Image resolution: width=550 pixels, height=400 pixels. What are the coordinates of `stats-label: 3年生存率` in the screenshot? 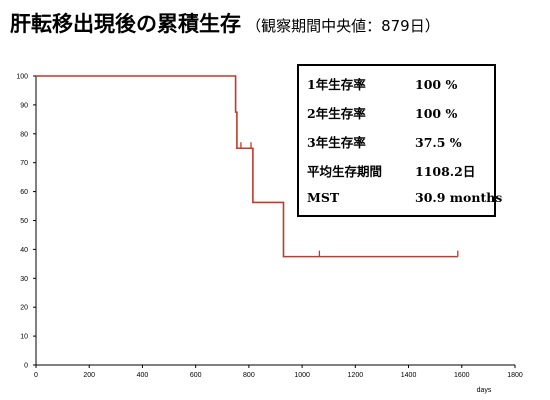 It's located at (336, 142).